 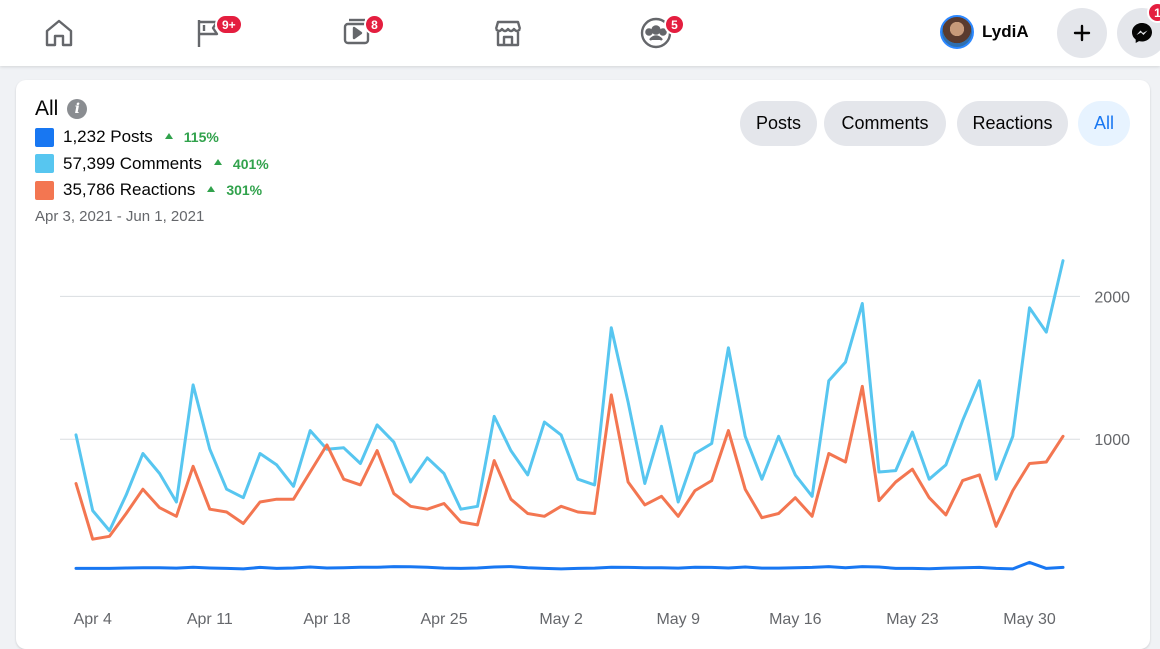 I want to click on filter-all: All, so click(x=1104, y=123).